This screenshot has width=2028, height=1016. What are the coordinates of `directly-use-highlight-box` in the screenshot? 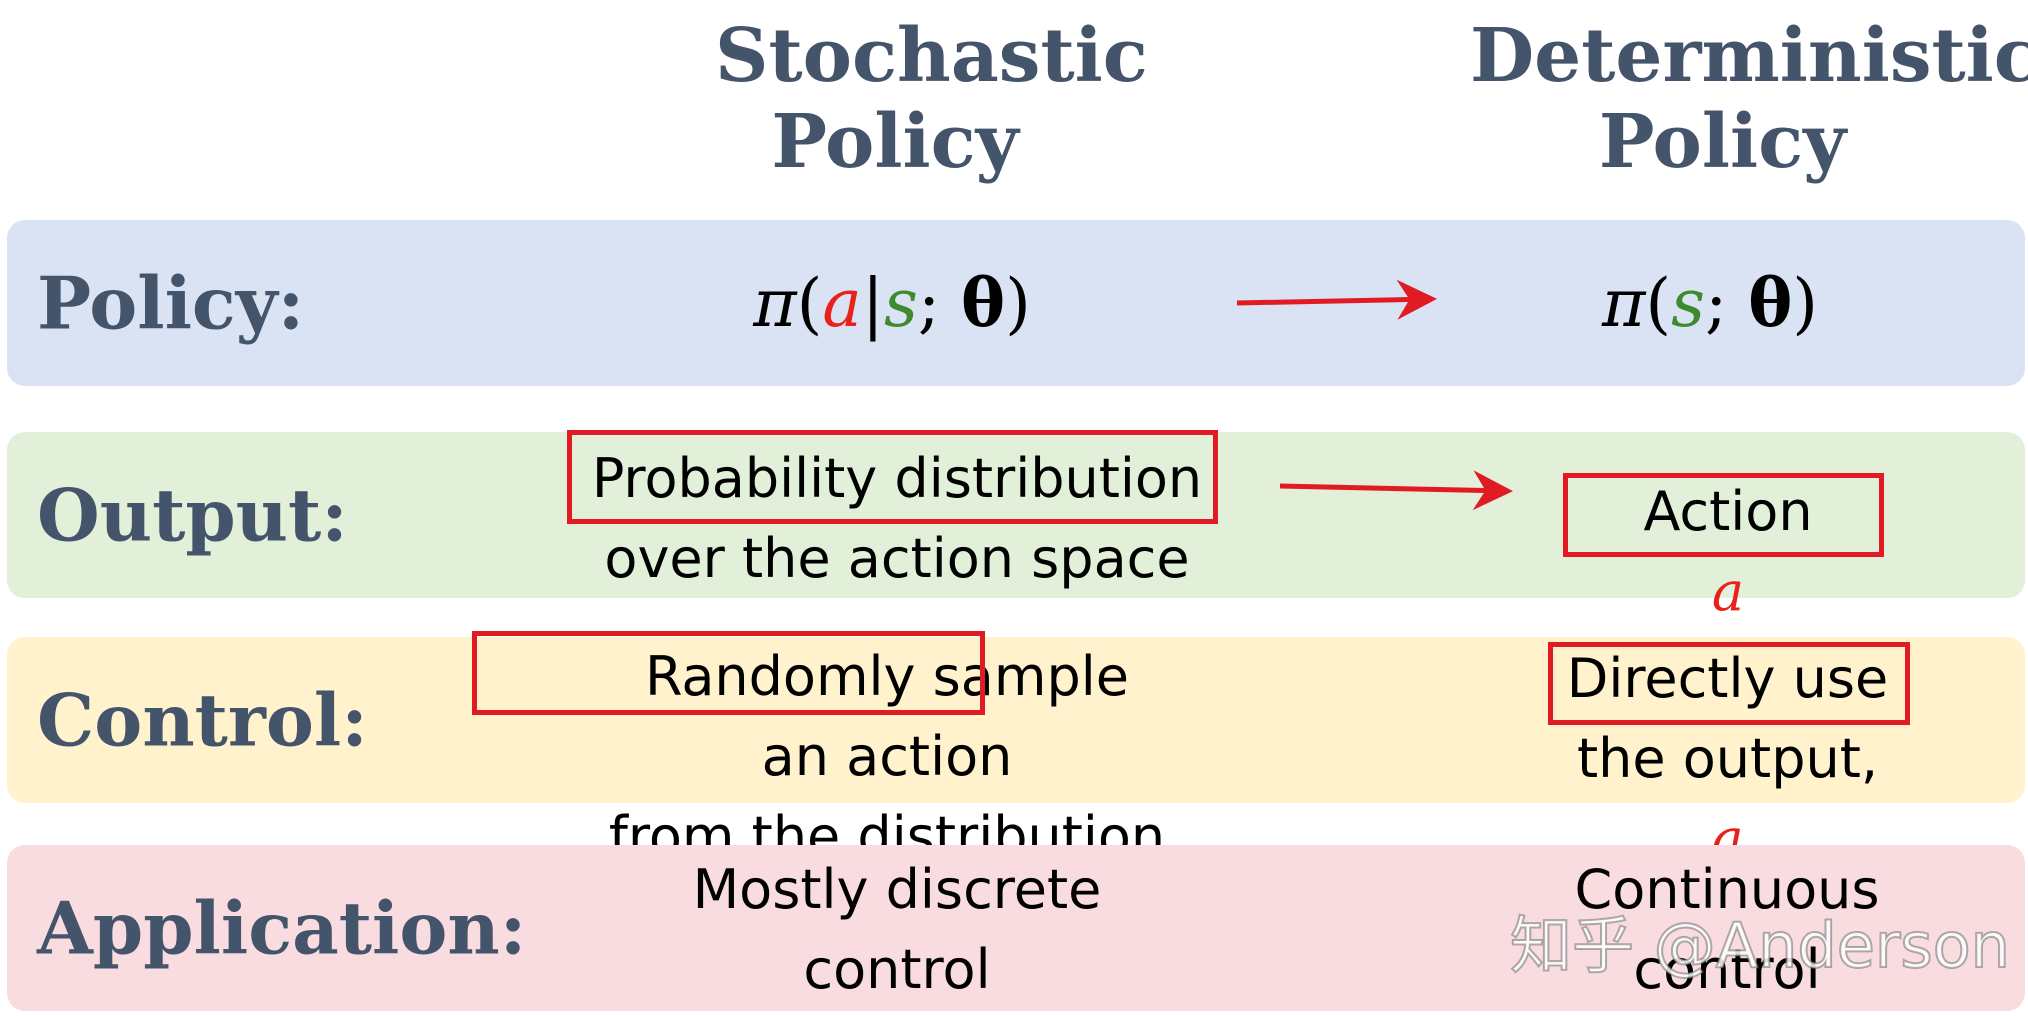 It's located at (1729, 683).